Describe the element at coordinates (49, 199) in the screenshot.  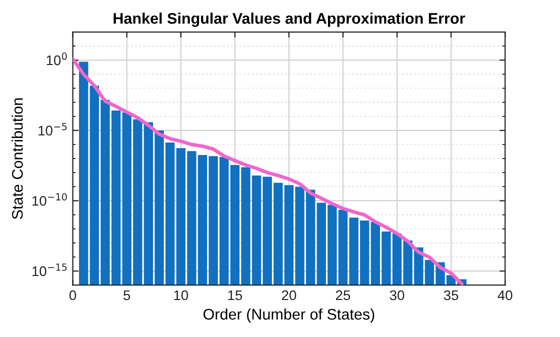
I see `y-tick-label: 10$^{−10}$` at that location.